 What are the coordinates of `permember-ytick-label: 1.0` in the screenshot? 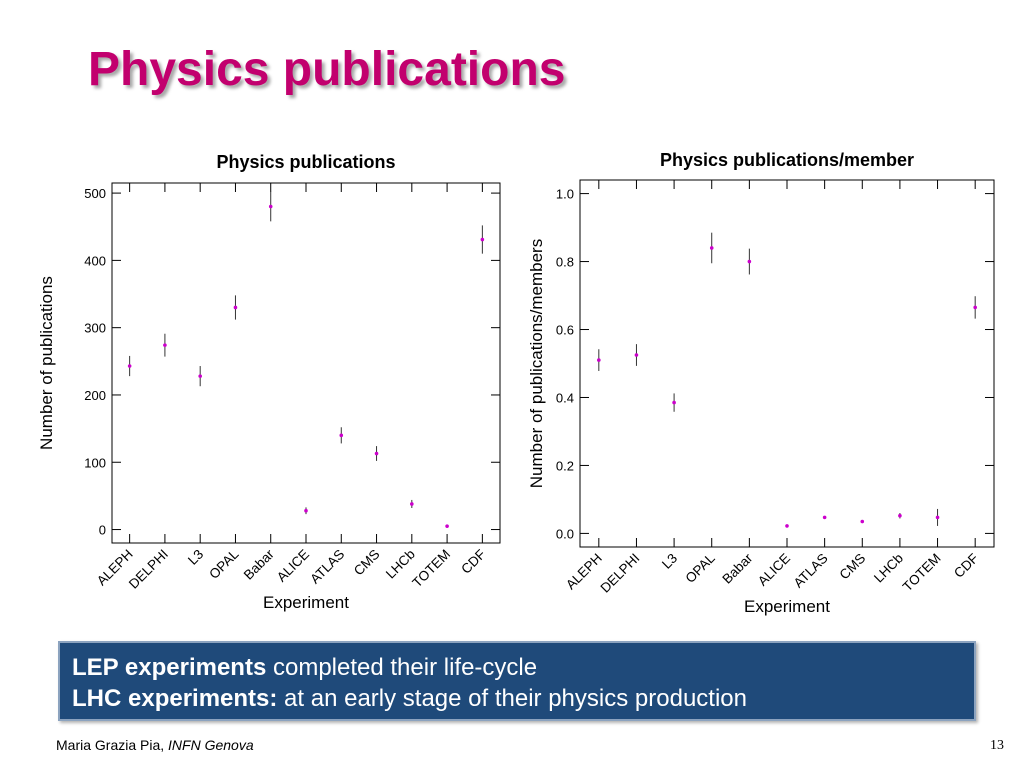 It's located at (565, 194).